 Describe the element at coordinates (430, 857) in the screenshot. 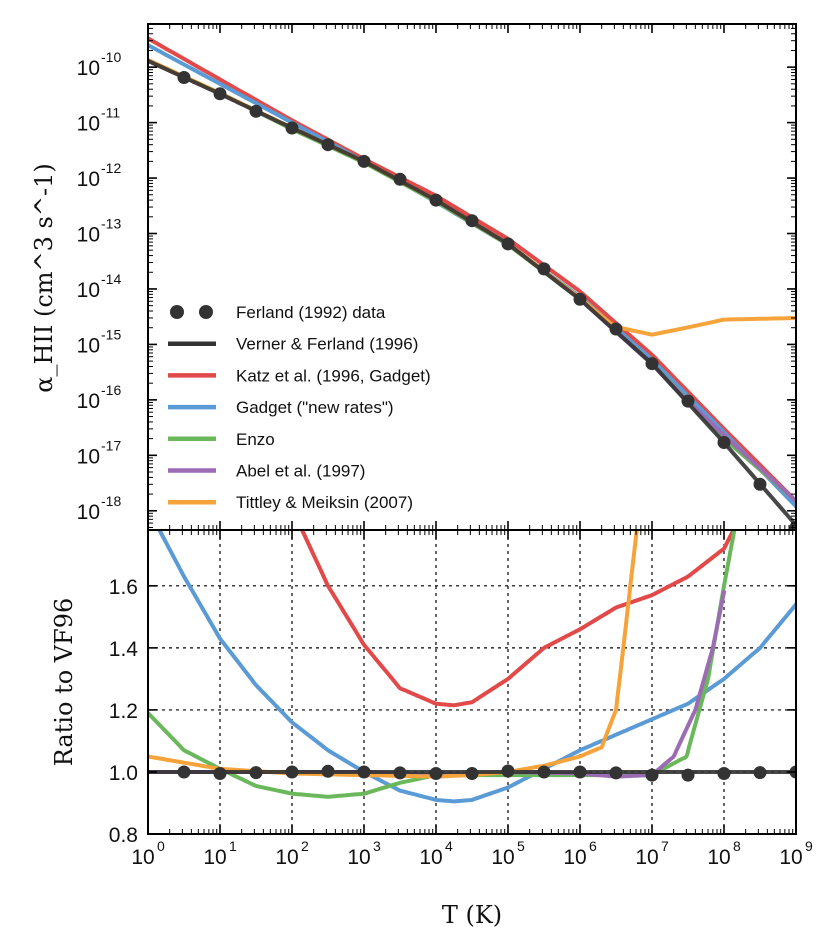

I see `x-tick-base-4: 10` at that location.